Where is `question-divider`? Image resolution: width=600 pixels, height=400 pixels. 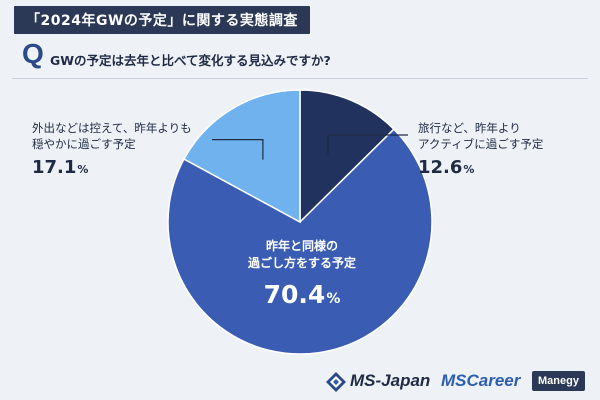
question-divider is located at coordinates (300, 78).